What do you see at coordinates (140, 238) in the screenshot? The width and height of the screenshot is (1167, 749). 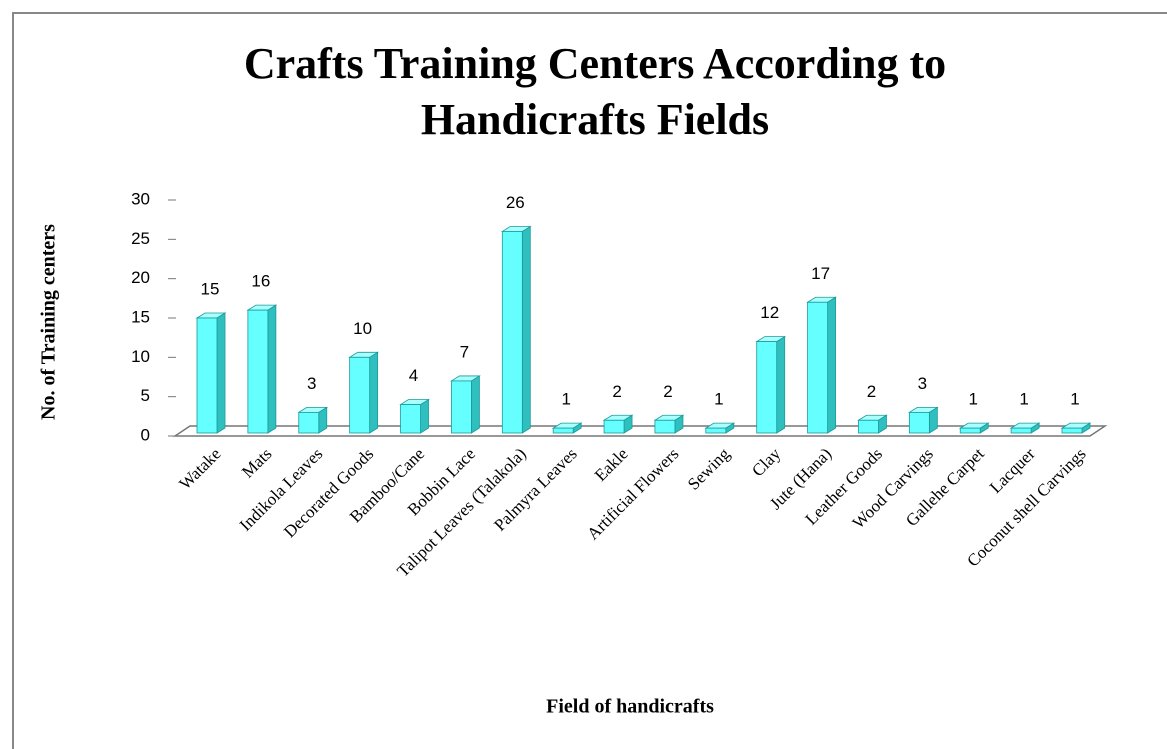 I see `y-tick-label: 25` at bounding box center [140, 238].